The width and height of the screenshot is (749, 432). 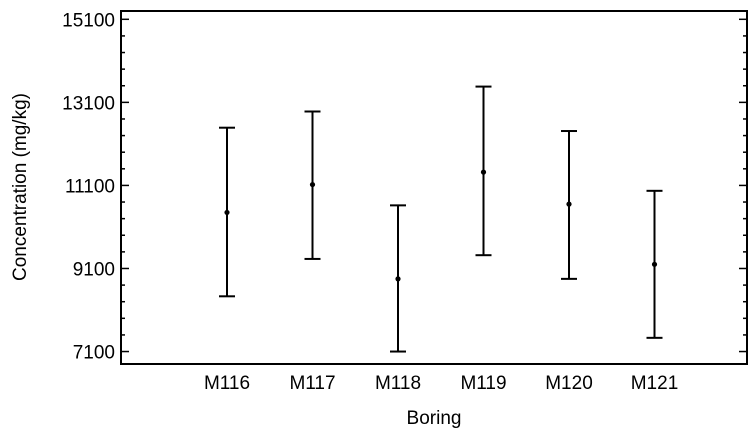 I want to click on y-tick-label: 15100, so click(x=88, y=20).